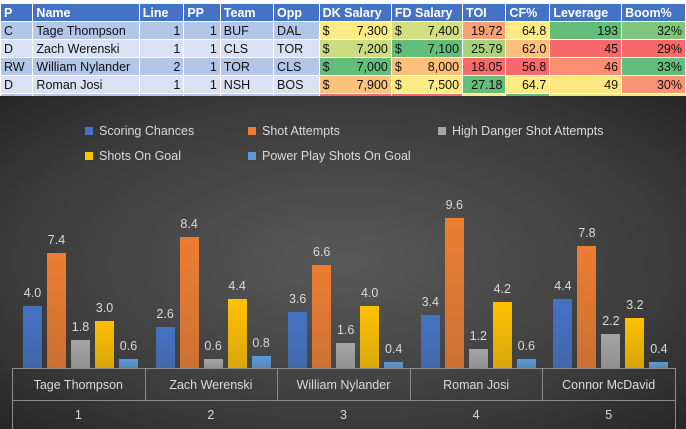  I want to click on cf-cell: 64.8, so click(528, 30).